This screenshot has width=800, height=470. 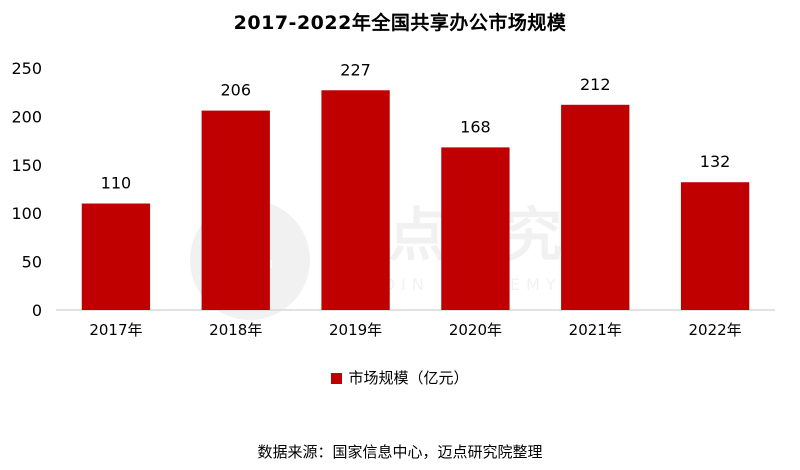 I want to click on x-tick-label: 2021年, so click(x=595, y=330).